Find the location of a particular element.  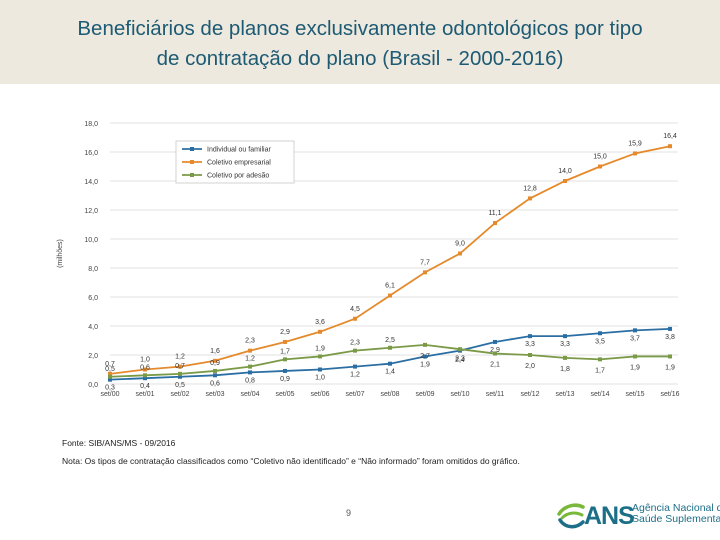

y-tick-label: 16,0 is located at coordinates (91, 153).